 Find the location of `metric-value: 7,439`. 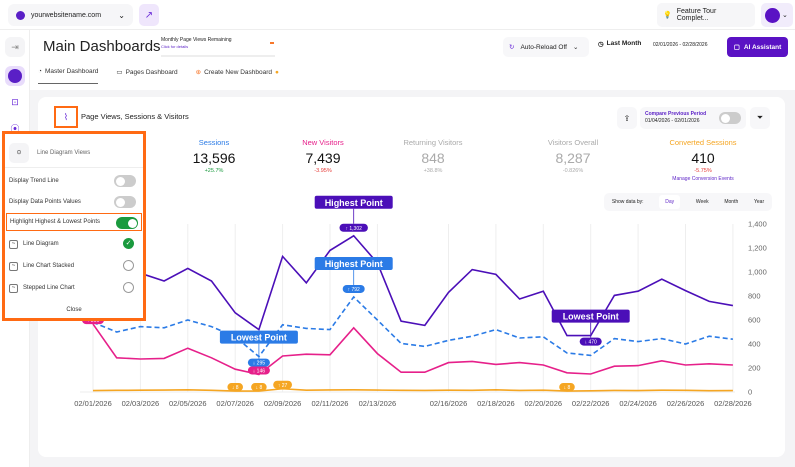

metric-value: 7,439 is located at coordinates (323, 158).